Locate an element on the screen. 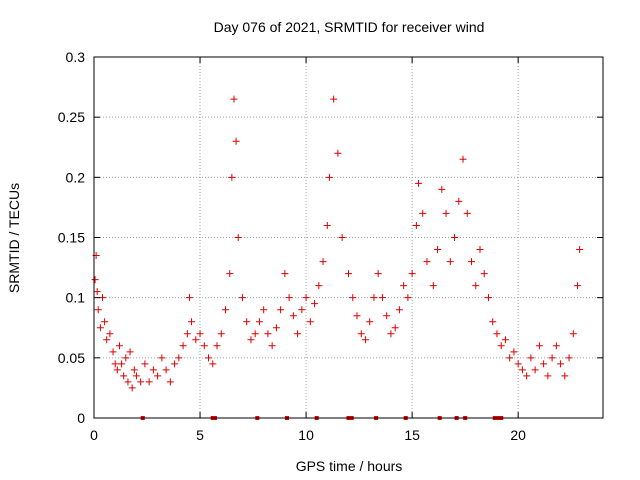 Image resolution: width=640 pixels, height=480 pixels. y-tick-label: 0.2 is located at coordinates (76, 177).